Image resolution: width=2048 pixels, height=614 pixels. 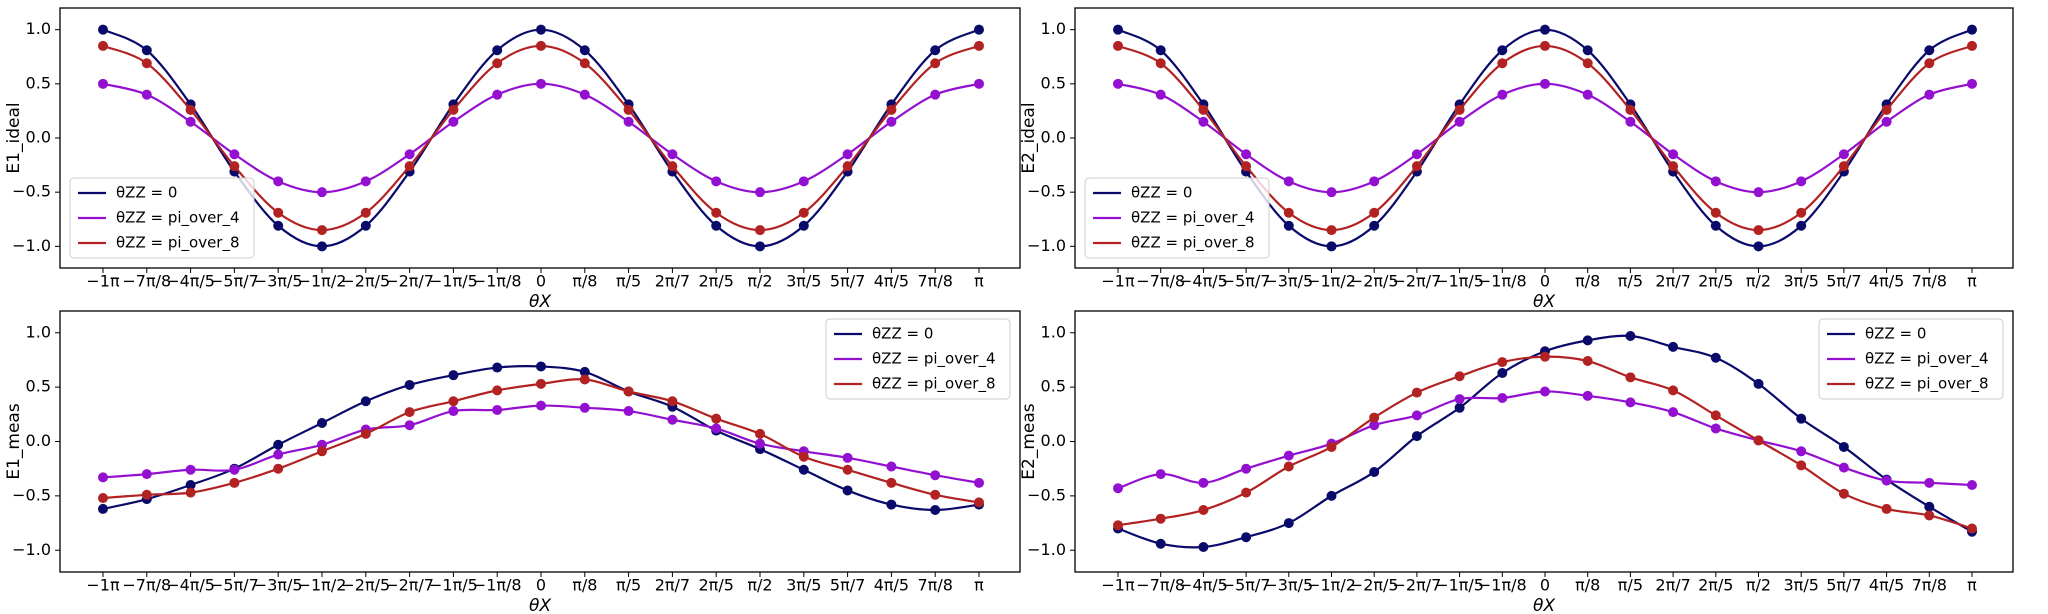 I want to click on x-tick-label: 2π/5, so click(x=716, y=585).